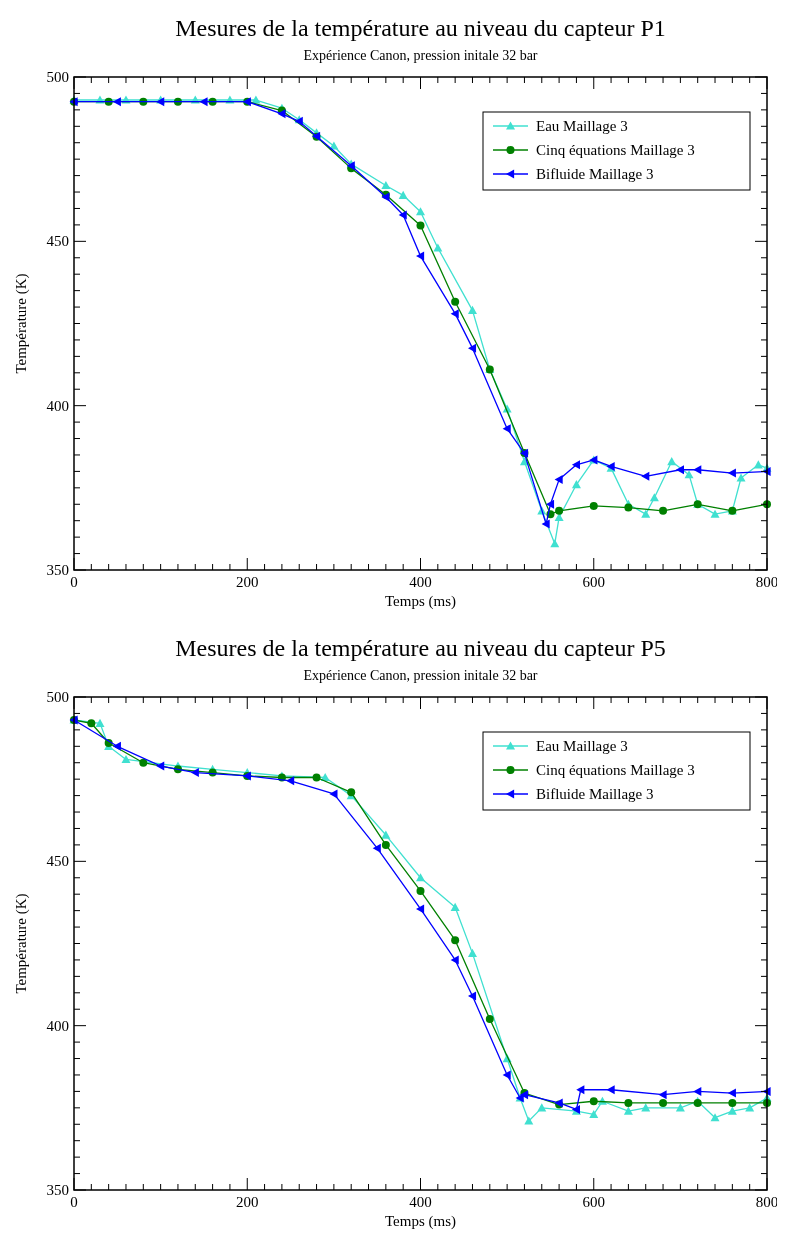 This screenshot has height=1247, width=785. What do you see at coordinates (420, 28) in the screenshot?
I see `chart-title: Mesures de la température au niveau du capteur P1` at bounding box center [420, 28].